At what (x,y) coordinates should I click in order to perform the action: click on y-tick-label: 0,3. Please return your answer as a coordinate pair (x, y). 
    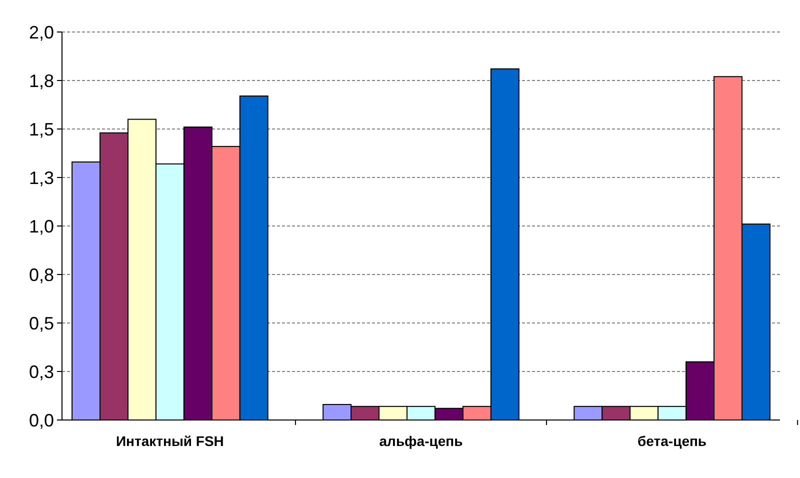
    Looking at the image, I should click on (41, 372).